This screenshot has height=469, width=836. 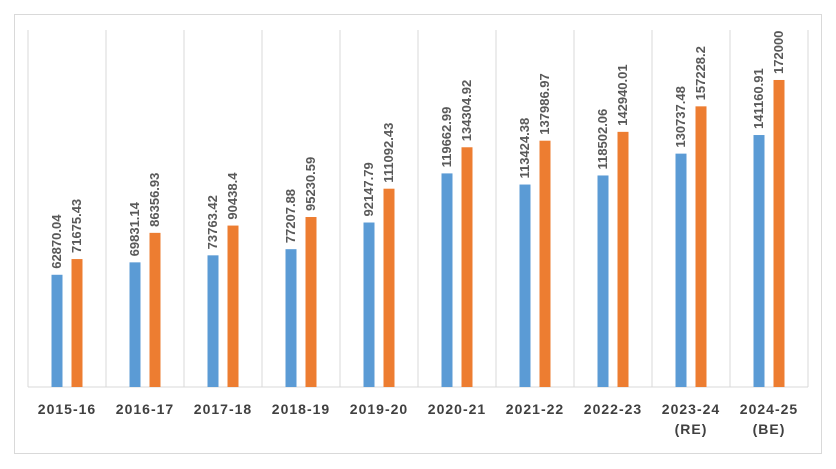 What do you see at coordinates (212, 222) in the screenshot?
I see `data-label: 73763.42` at bounding box center [212, 222].